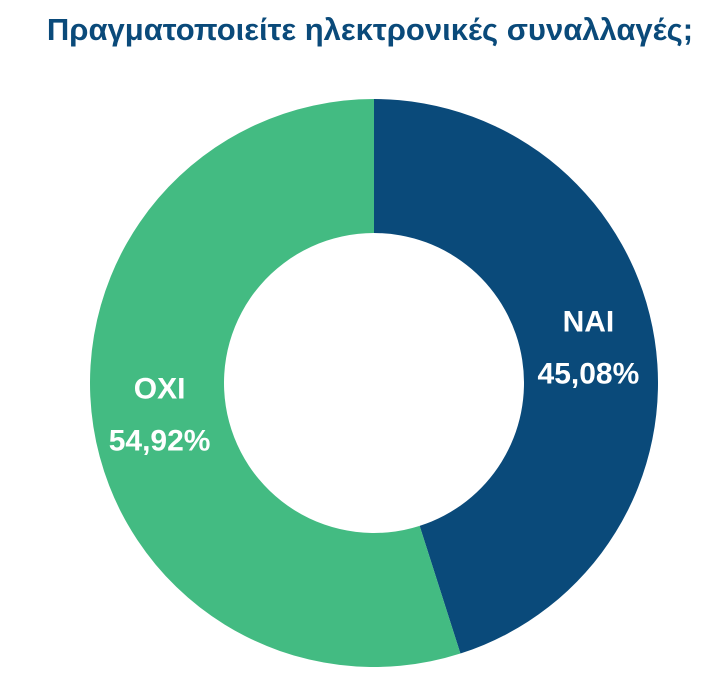 The width and height of the screenshot is (728, 687). What do you see at coordinates (589, 322) in the screenshot?
I see `slice-label: ΝΑΙ` at bounding box center [589, 322].